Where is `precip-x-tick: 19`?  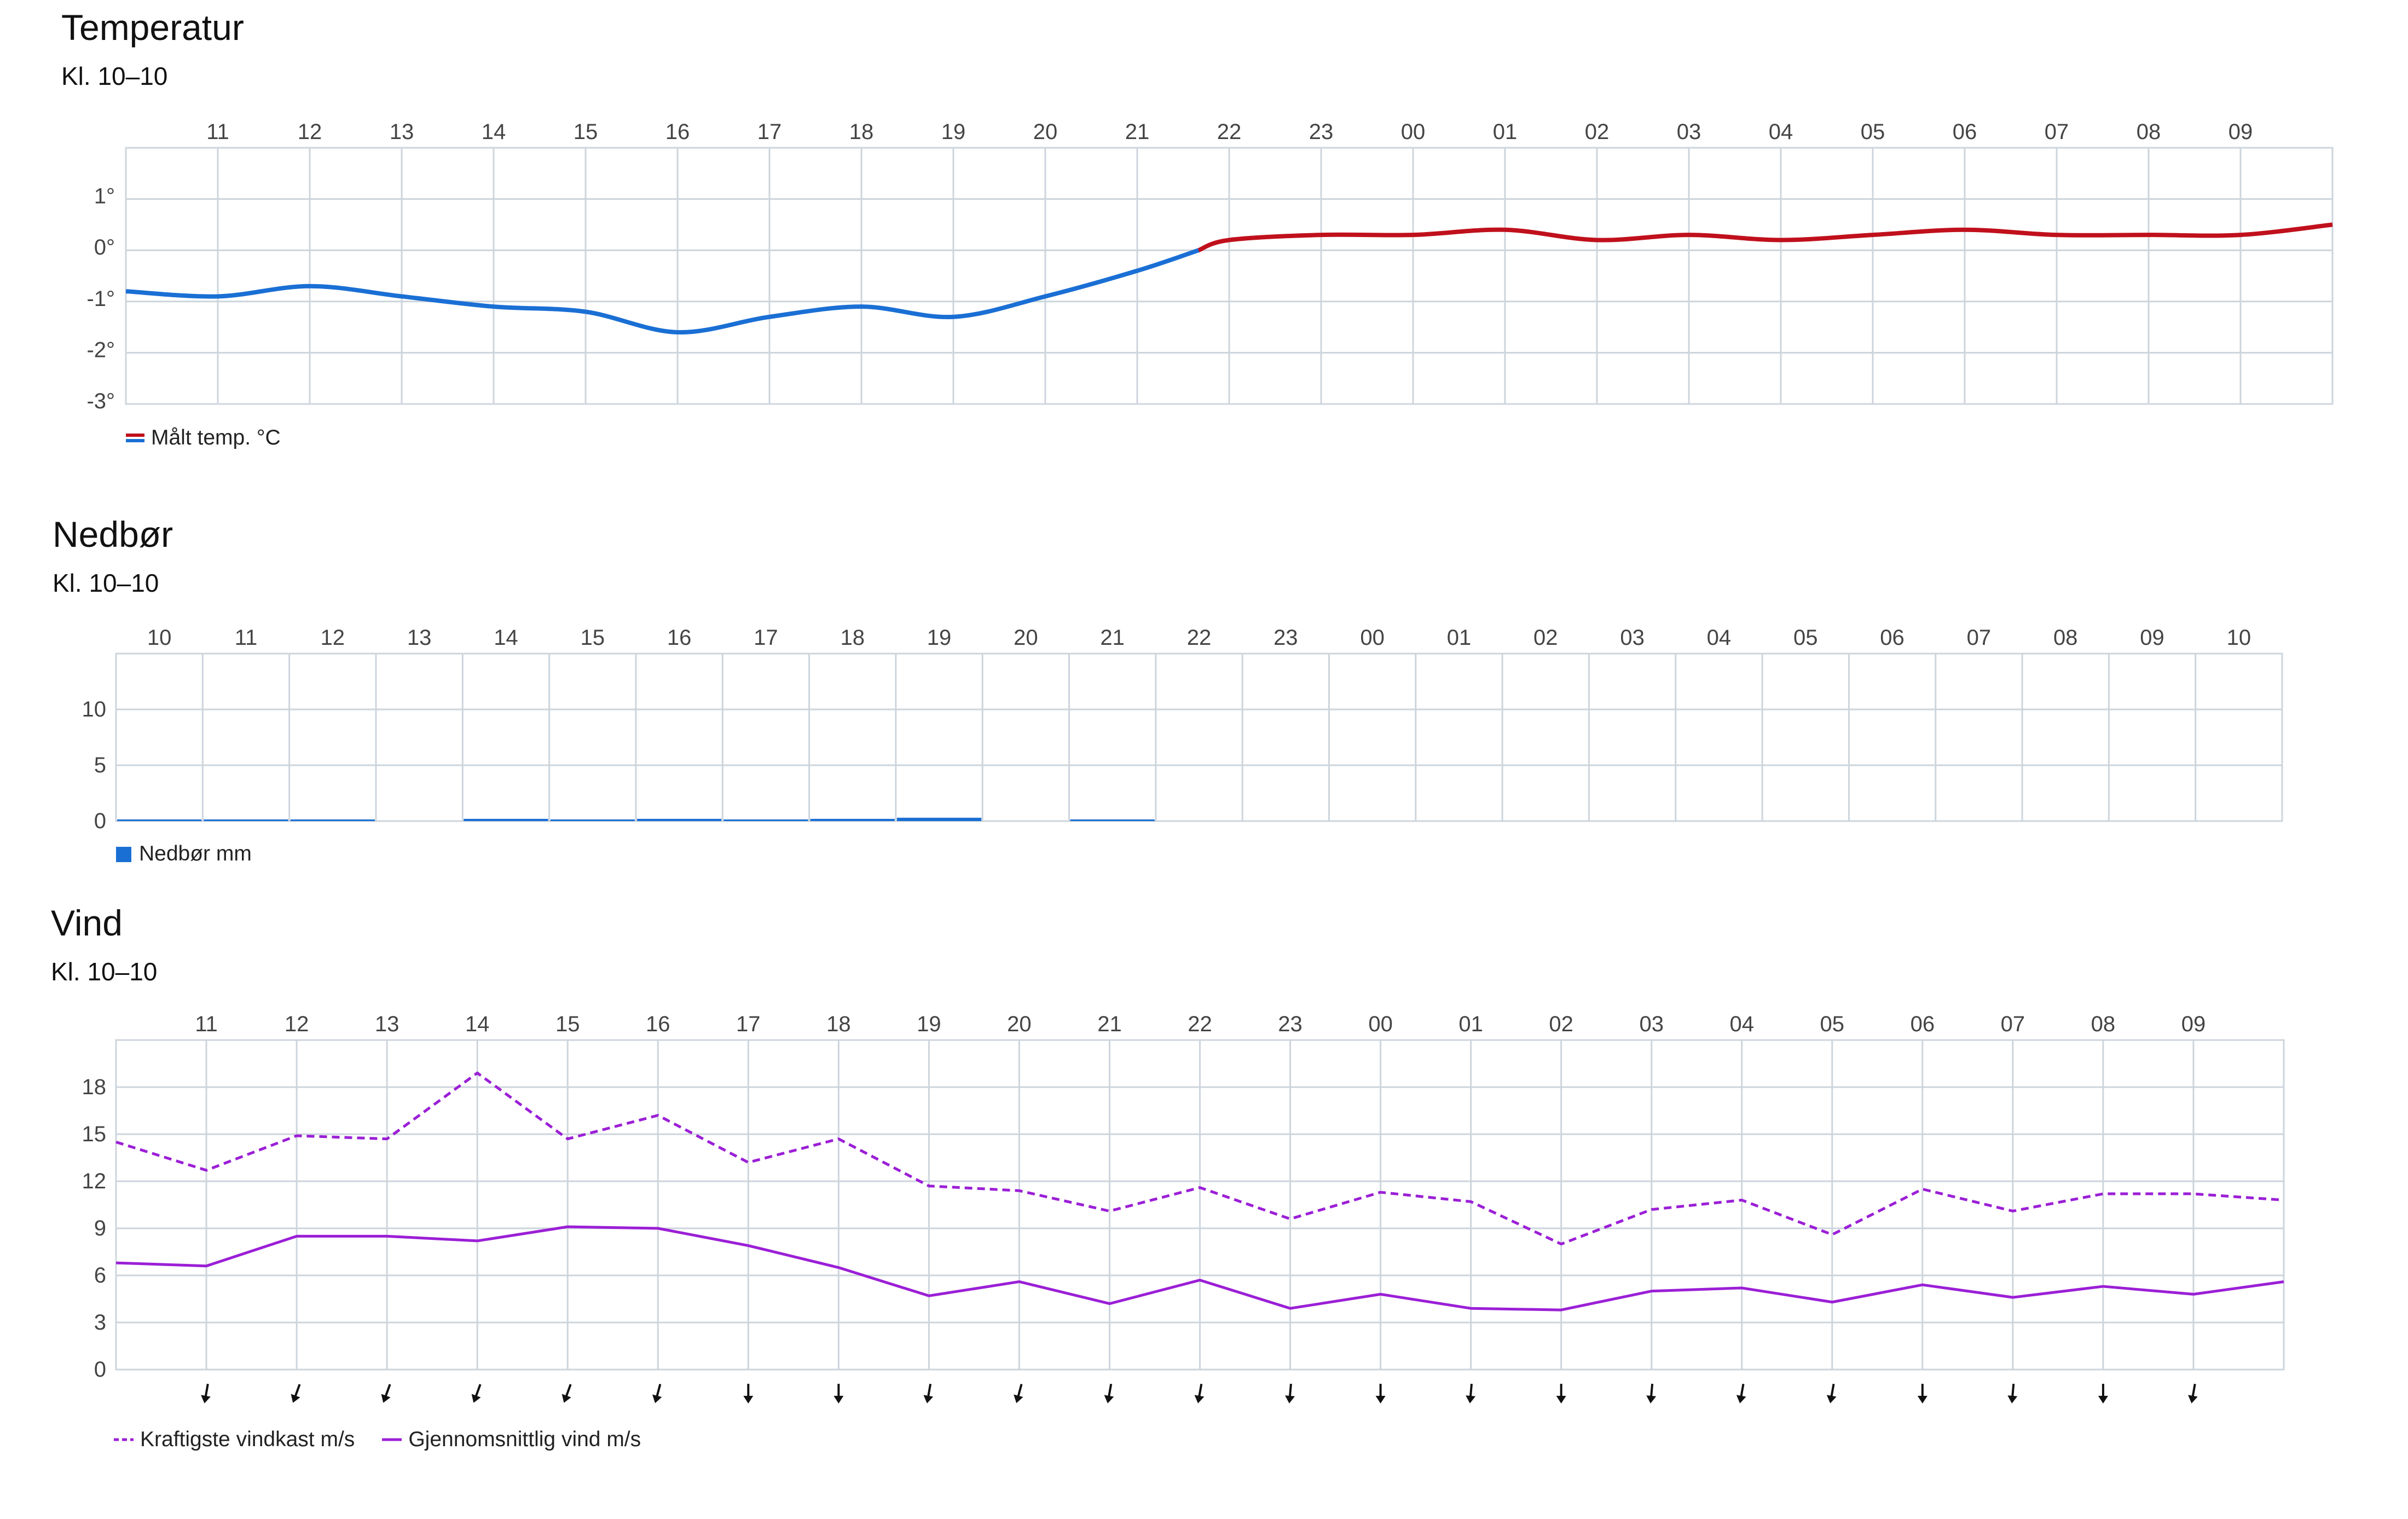 precip-x-tick: 19 is located at coordinates (939, 638).